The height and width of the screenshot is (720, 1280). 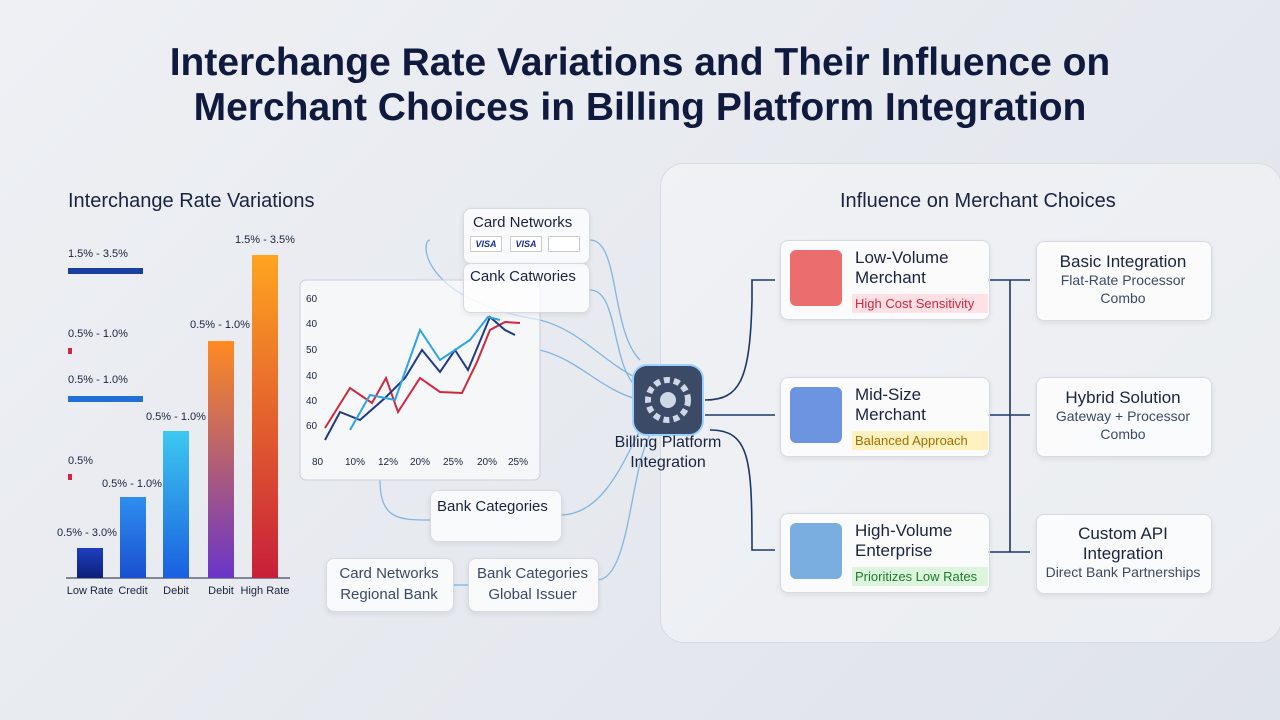 I want to click on merchant-name: Low-Volume, so click(x=902, y=257).